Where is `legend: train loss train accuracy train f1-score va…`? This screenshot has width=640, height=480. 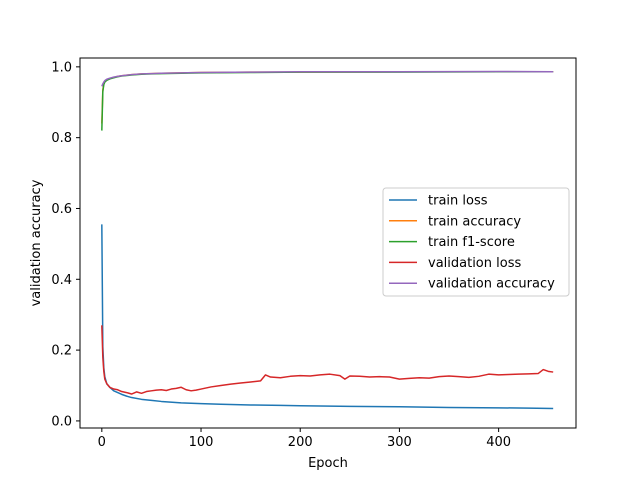 legend: train loss train accuracy train f1-score va… is located at coordinates (476, 242).